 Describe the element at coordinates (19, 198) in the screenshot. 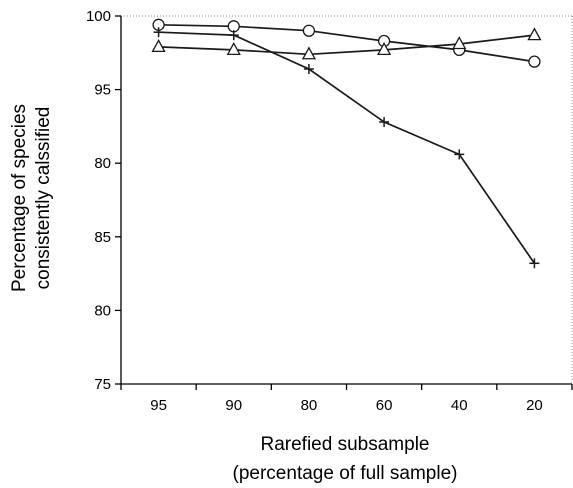

I see `y-axis-title-line-1: Percentage of species` at that location.